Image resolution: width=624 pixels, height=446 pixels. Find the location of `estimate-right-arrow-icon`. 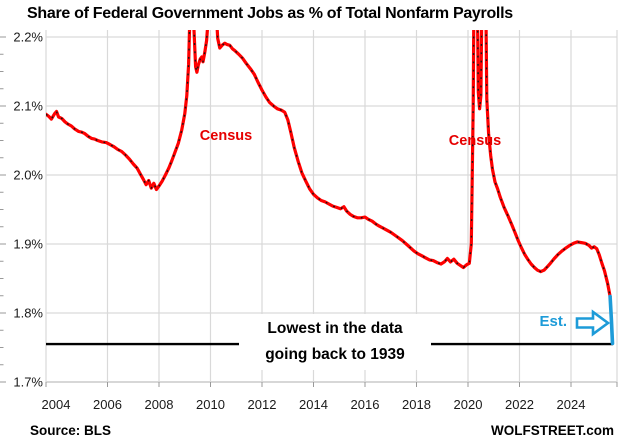

estimate-right-arrow-icon is located at coordinates (593, 323).